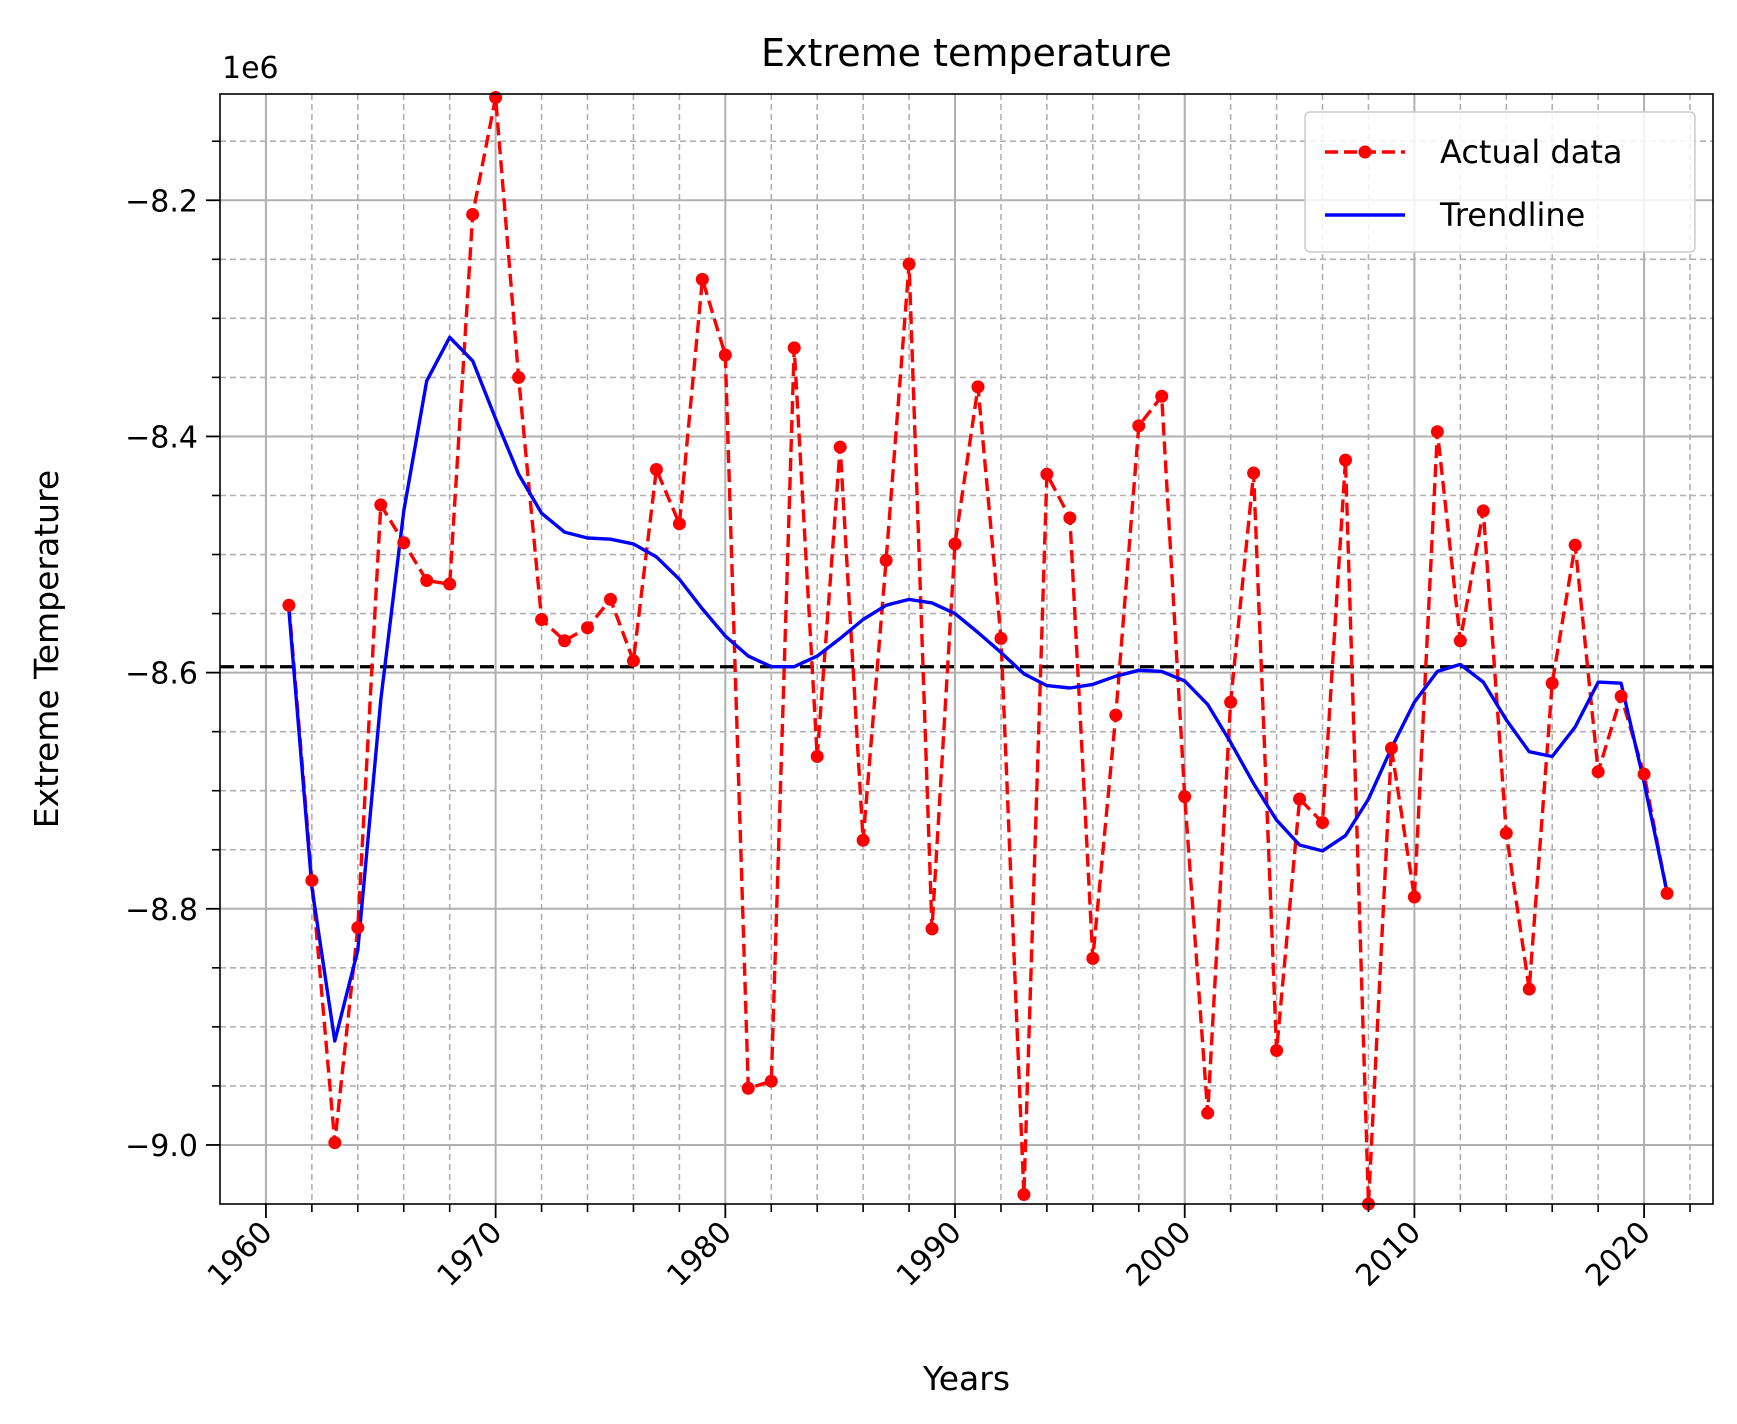  Describe the element at coordinates (161, 674) in the screenshot. I see `y-tick-label: −8.6` at that location.